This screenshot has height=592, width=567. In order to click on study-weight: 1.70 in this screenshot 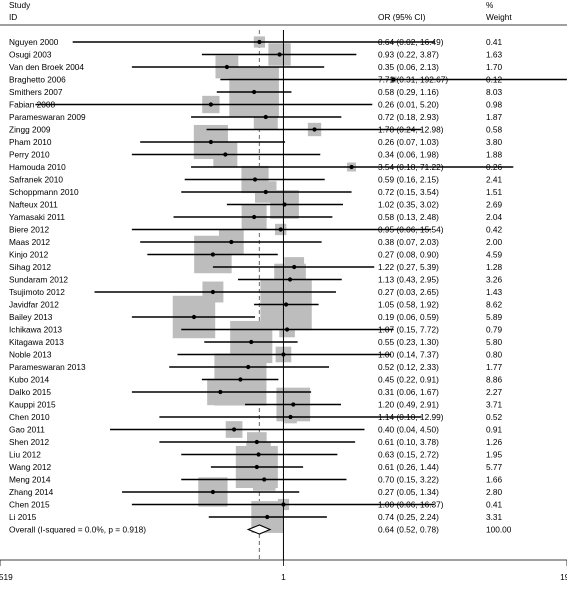, I will do `click(494, 67)`.